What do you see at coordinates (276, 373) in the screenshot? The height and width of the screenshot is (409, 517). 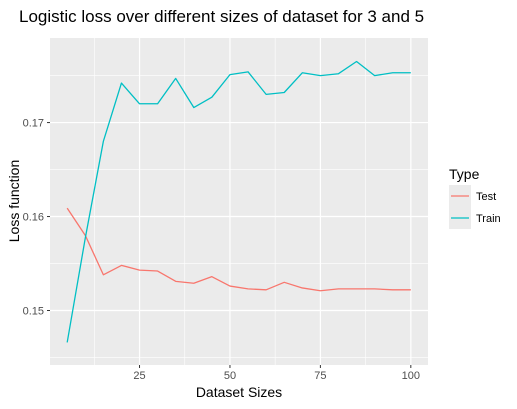 I see `x-axis: 25 50 75 100` at bounding box center [276, 373].